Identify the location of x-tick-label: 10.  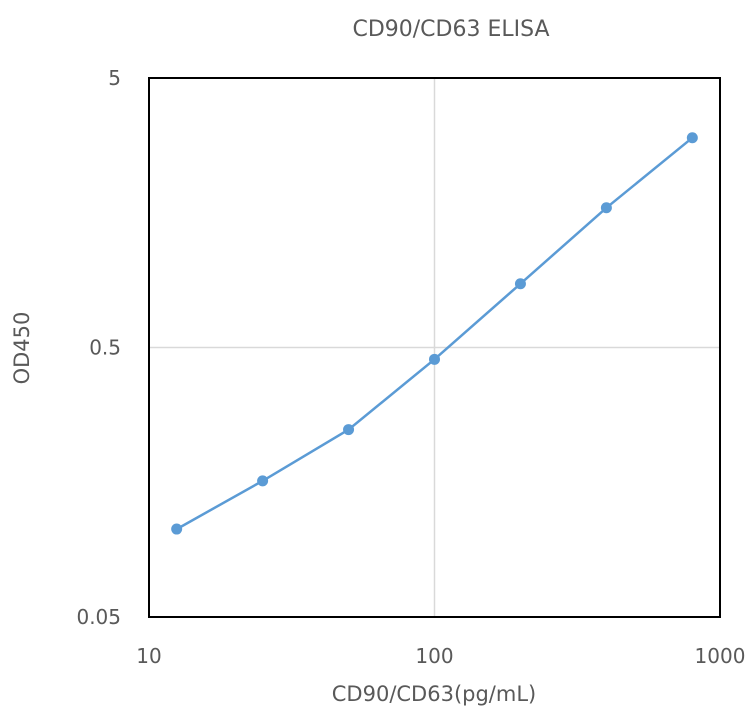
(148, 656).